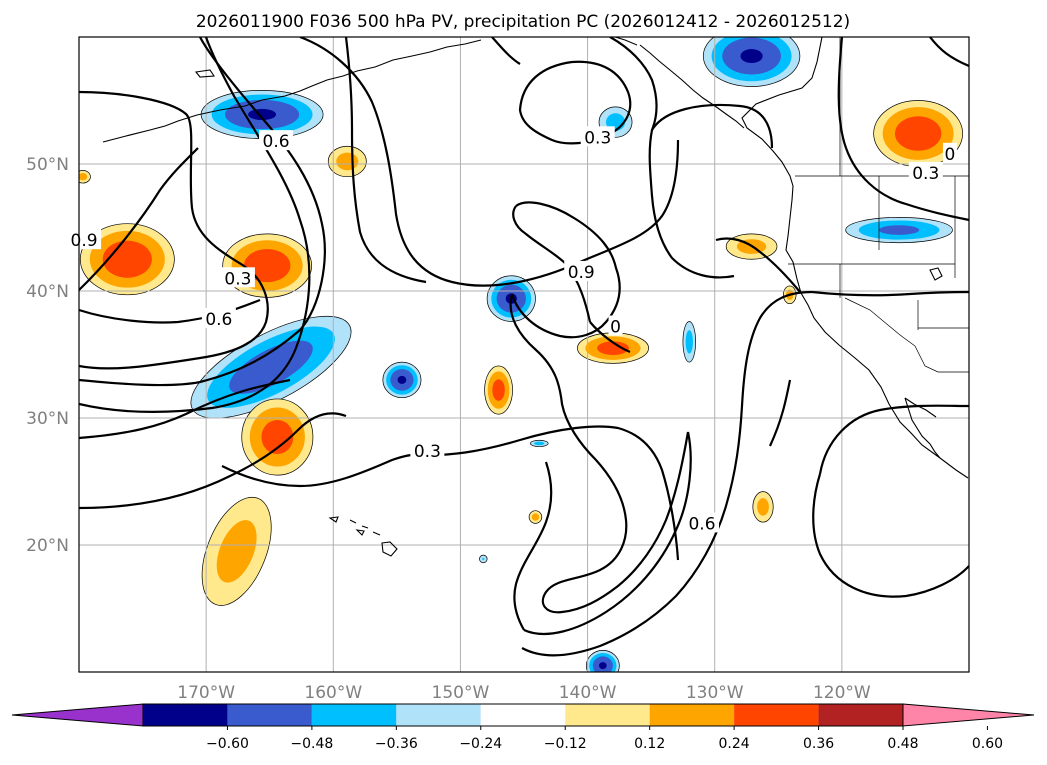 This screenshot has width=1047, height=765. What do you see at coordinates (734, 744) in the screenshot?
I see `colorbar-tick-label: 0.24` at bounding box center [734, 744].